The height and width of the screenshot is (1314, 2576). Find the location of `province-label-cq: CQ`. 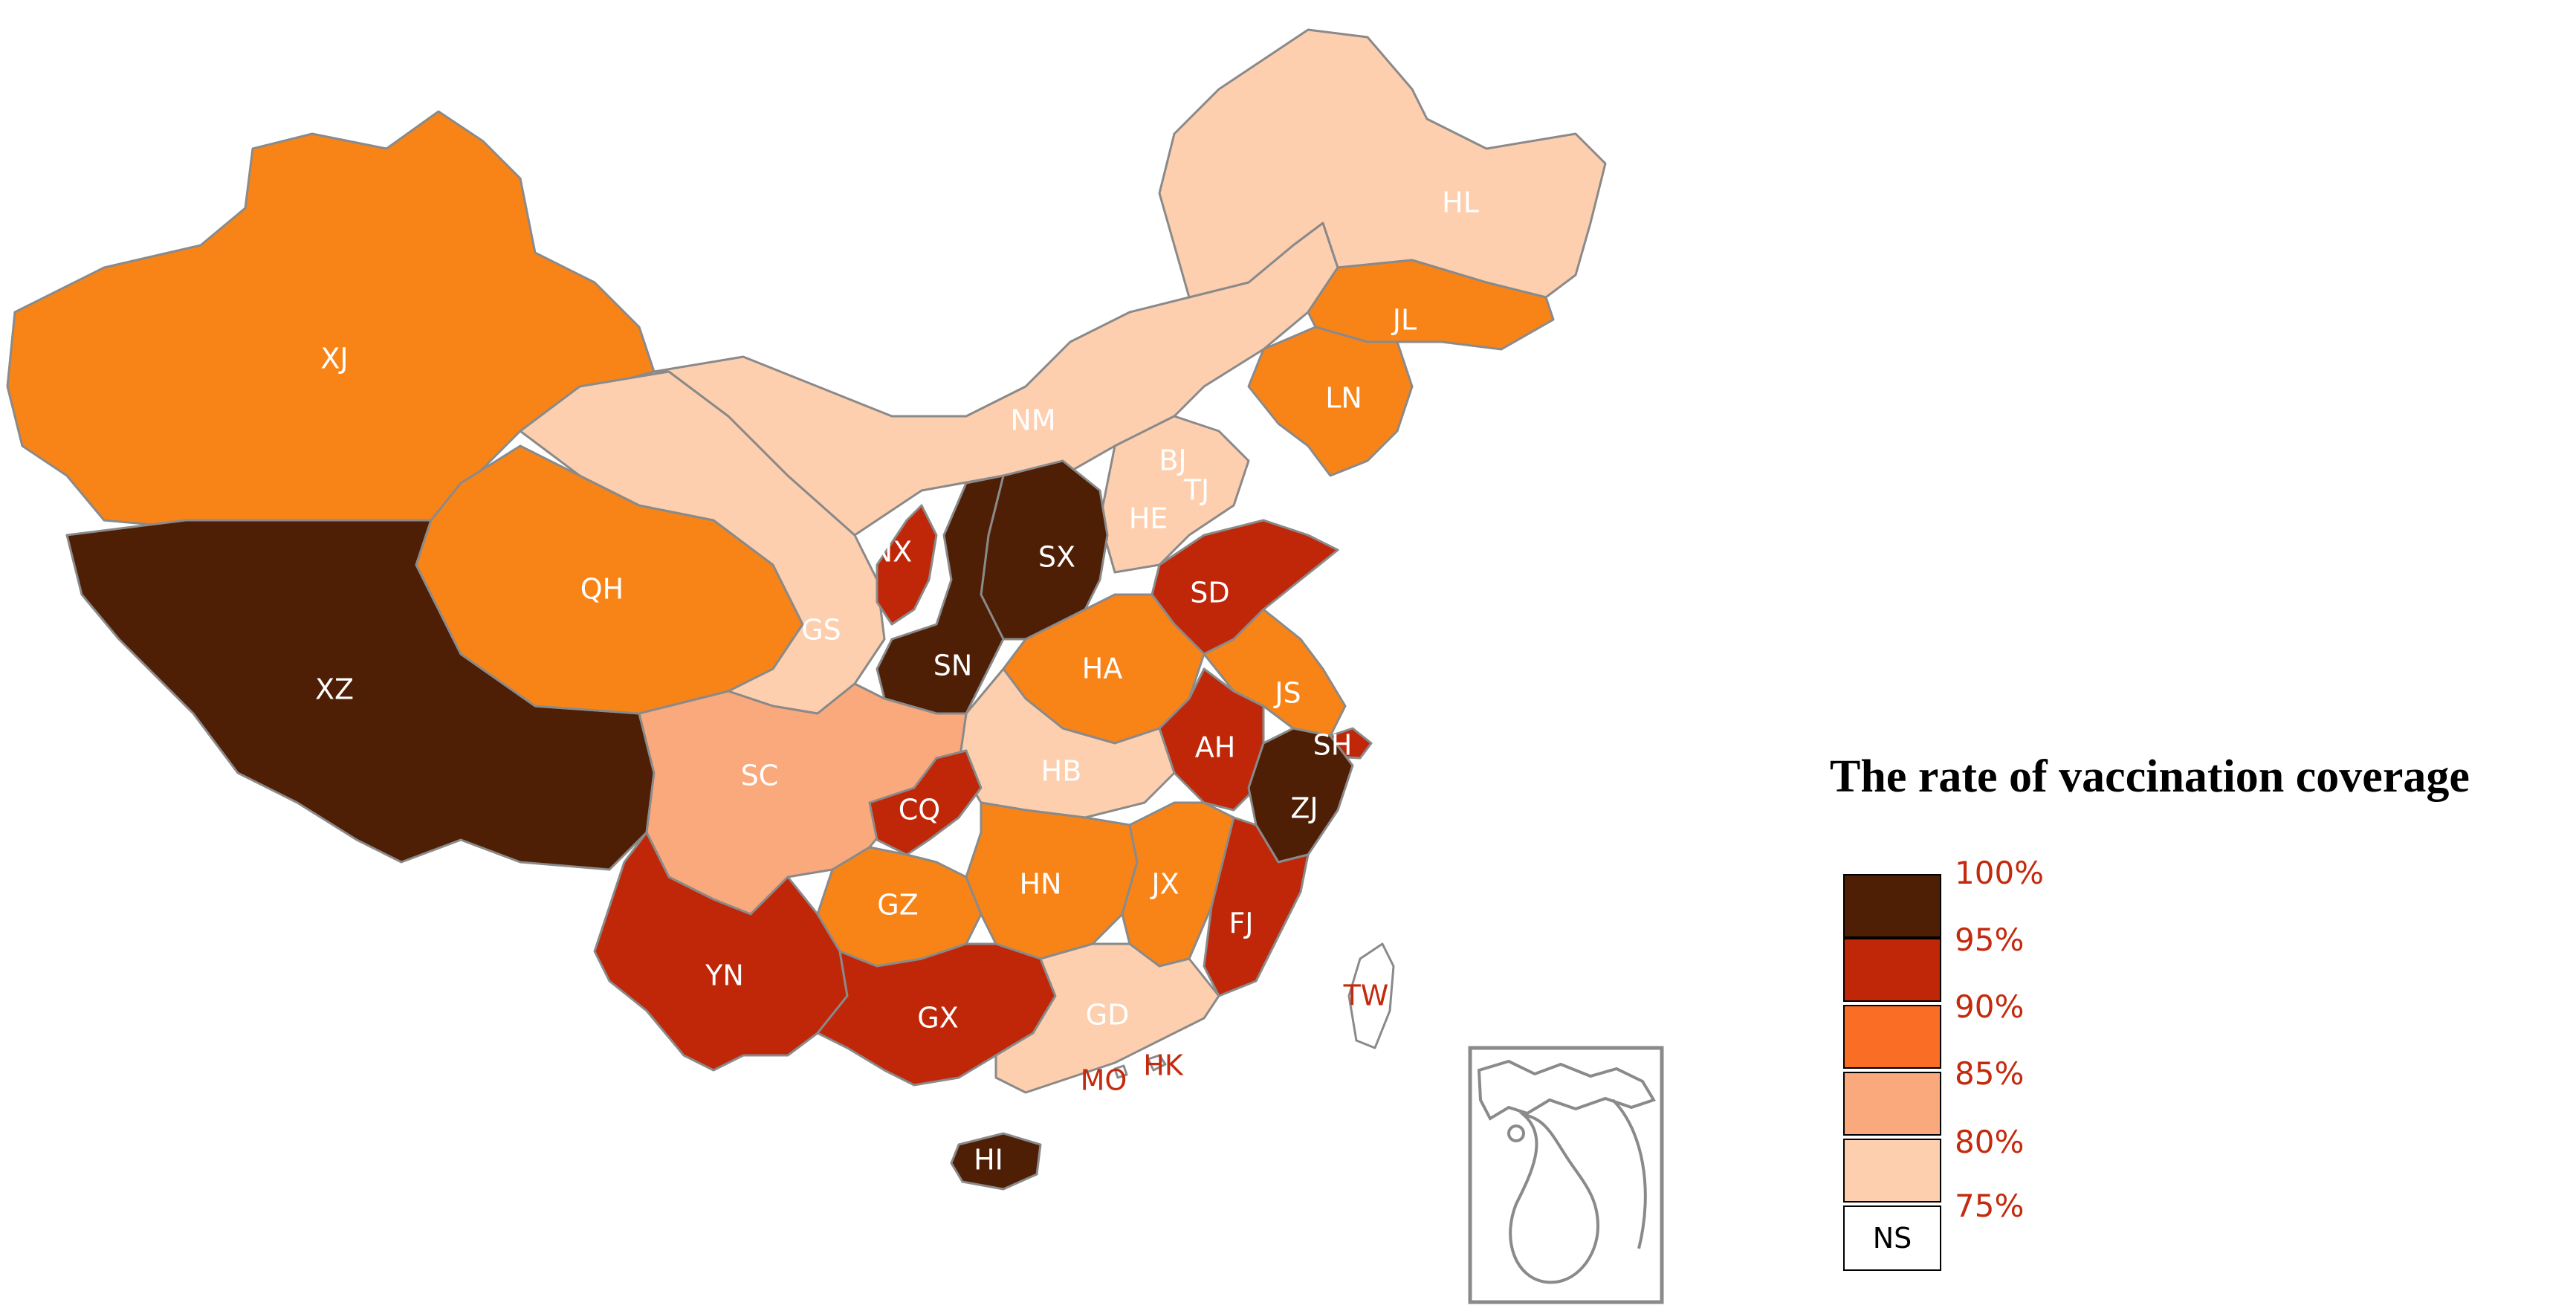

province-label-cq: CQ is located at coordinates (920, 810).